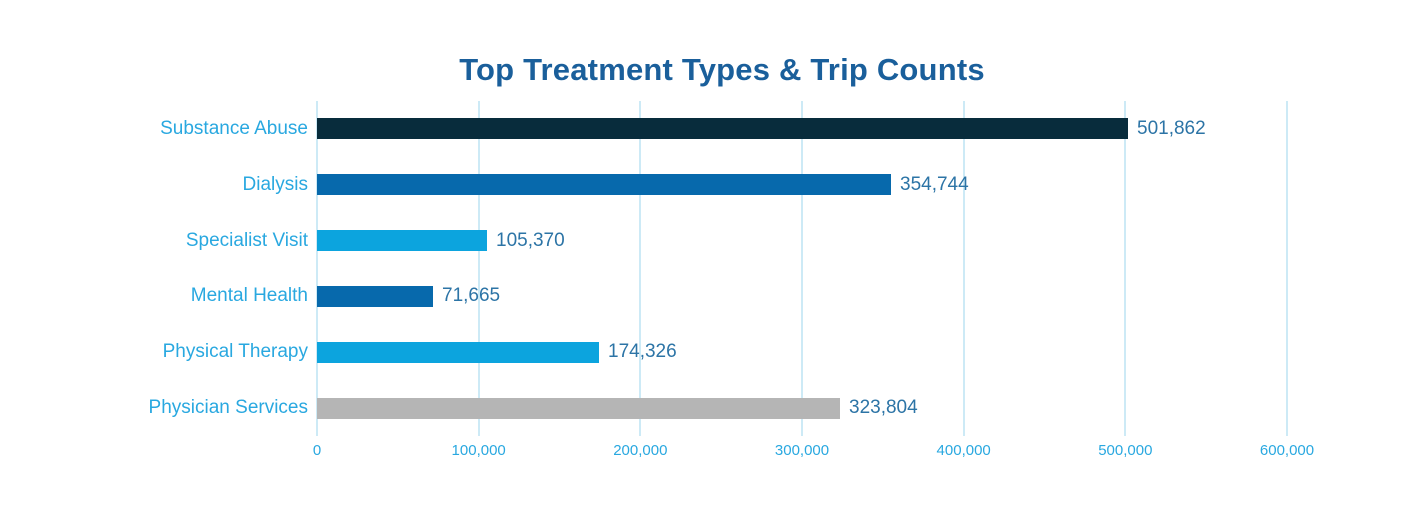 The height and width of the screenshot is (508, 1423). What do you see at coordinates (1171, 128) in the screenshot?
I see `value-label: 501,862` at bounding box center [1171, 128].